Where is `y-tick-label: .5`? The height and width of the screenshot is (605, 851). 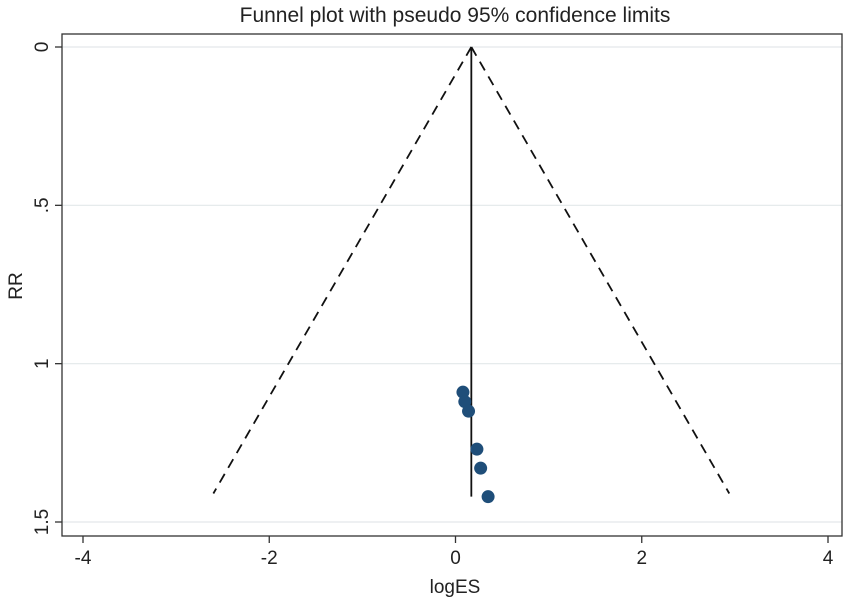 y-tick-label: .5 is located at coordinates (42, 205).